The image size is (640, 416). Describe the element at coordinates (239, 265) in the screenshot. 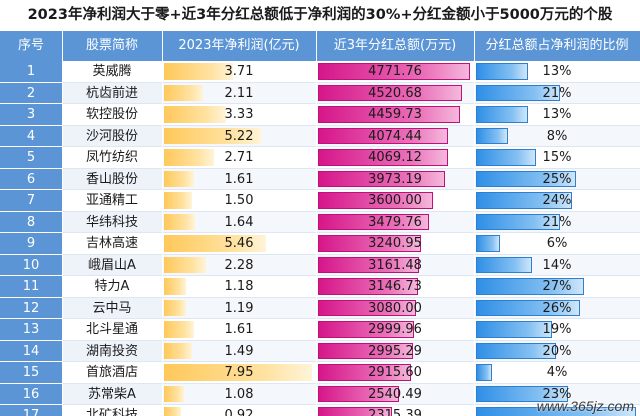

I see `net-profit-cell: 2.28` at that location.